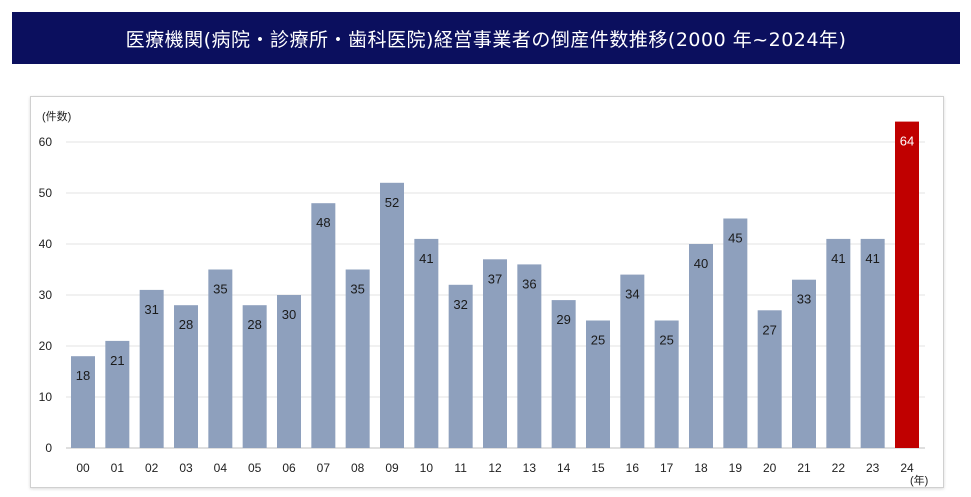 The image size is (971, 497). What do you see at coordinates (83, 375) in the screenshot?
I see `data-label: 18` at bounding box center [83, 375].